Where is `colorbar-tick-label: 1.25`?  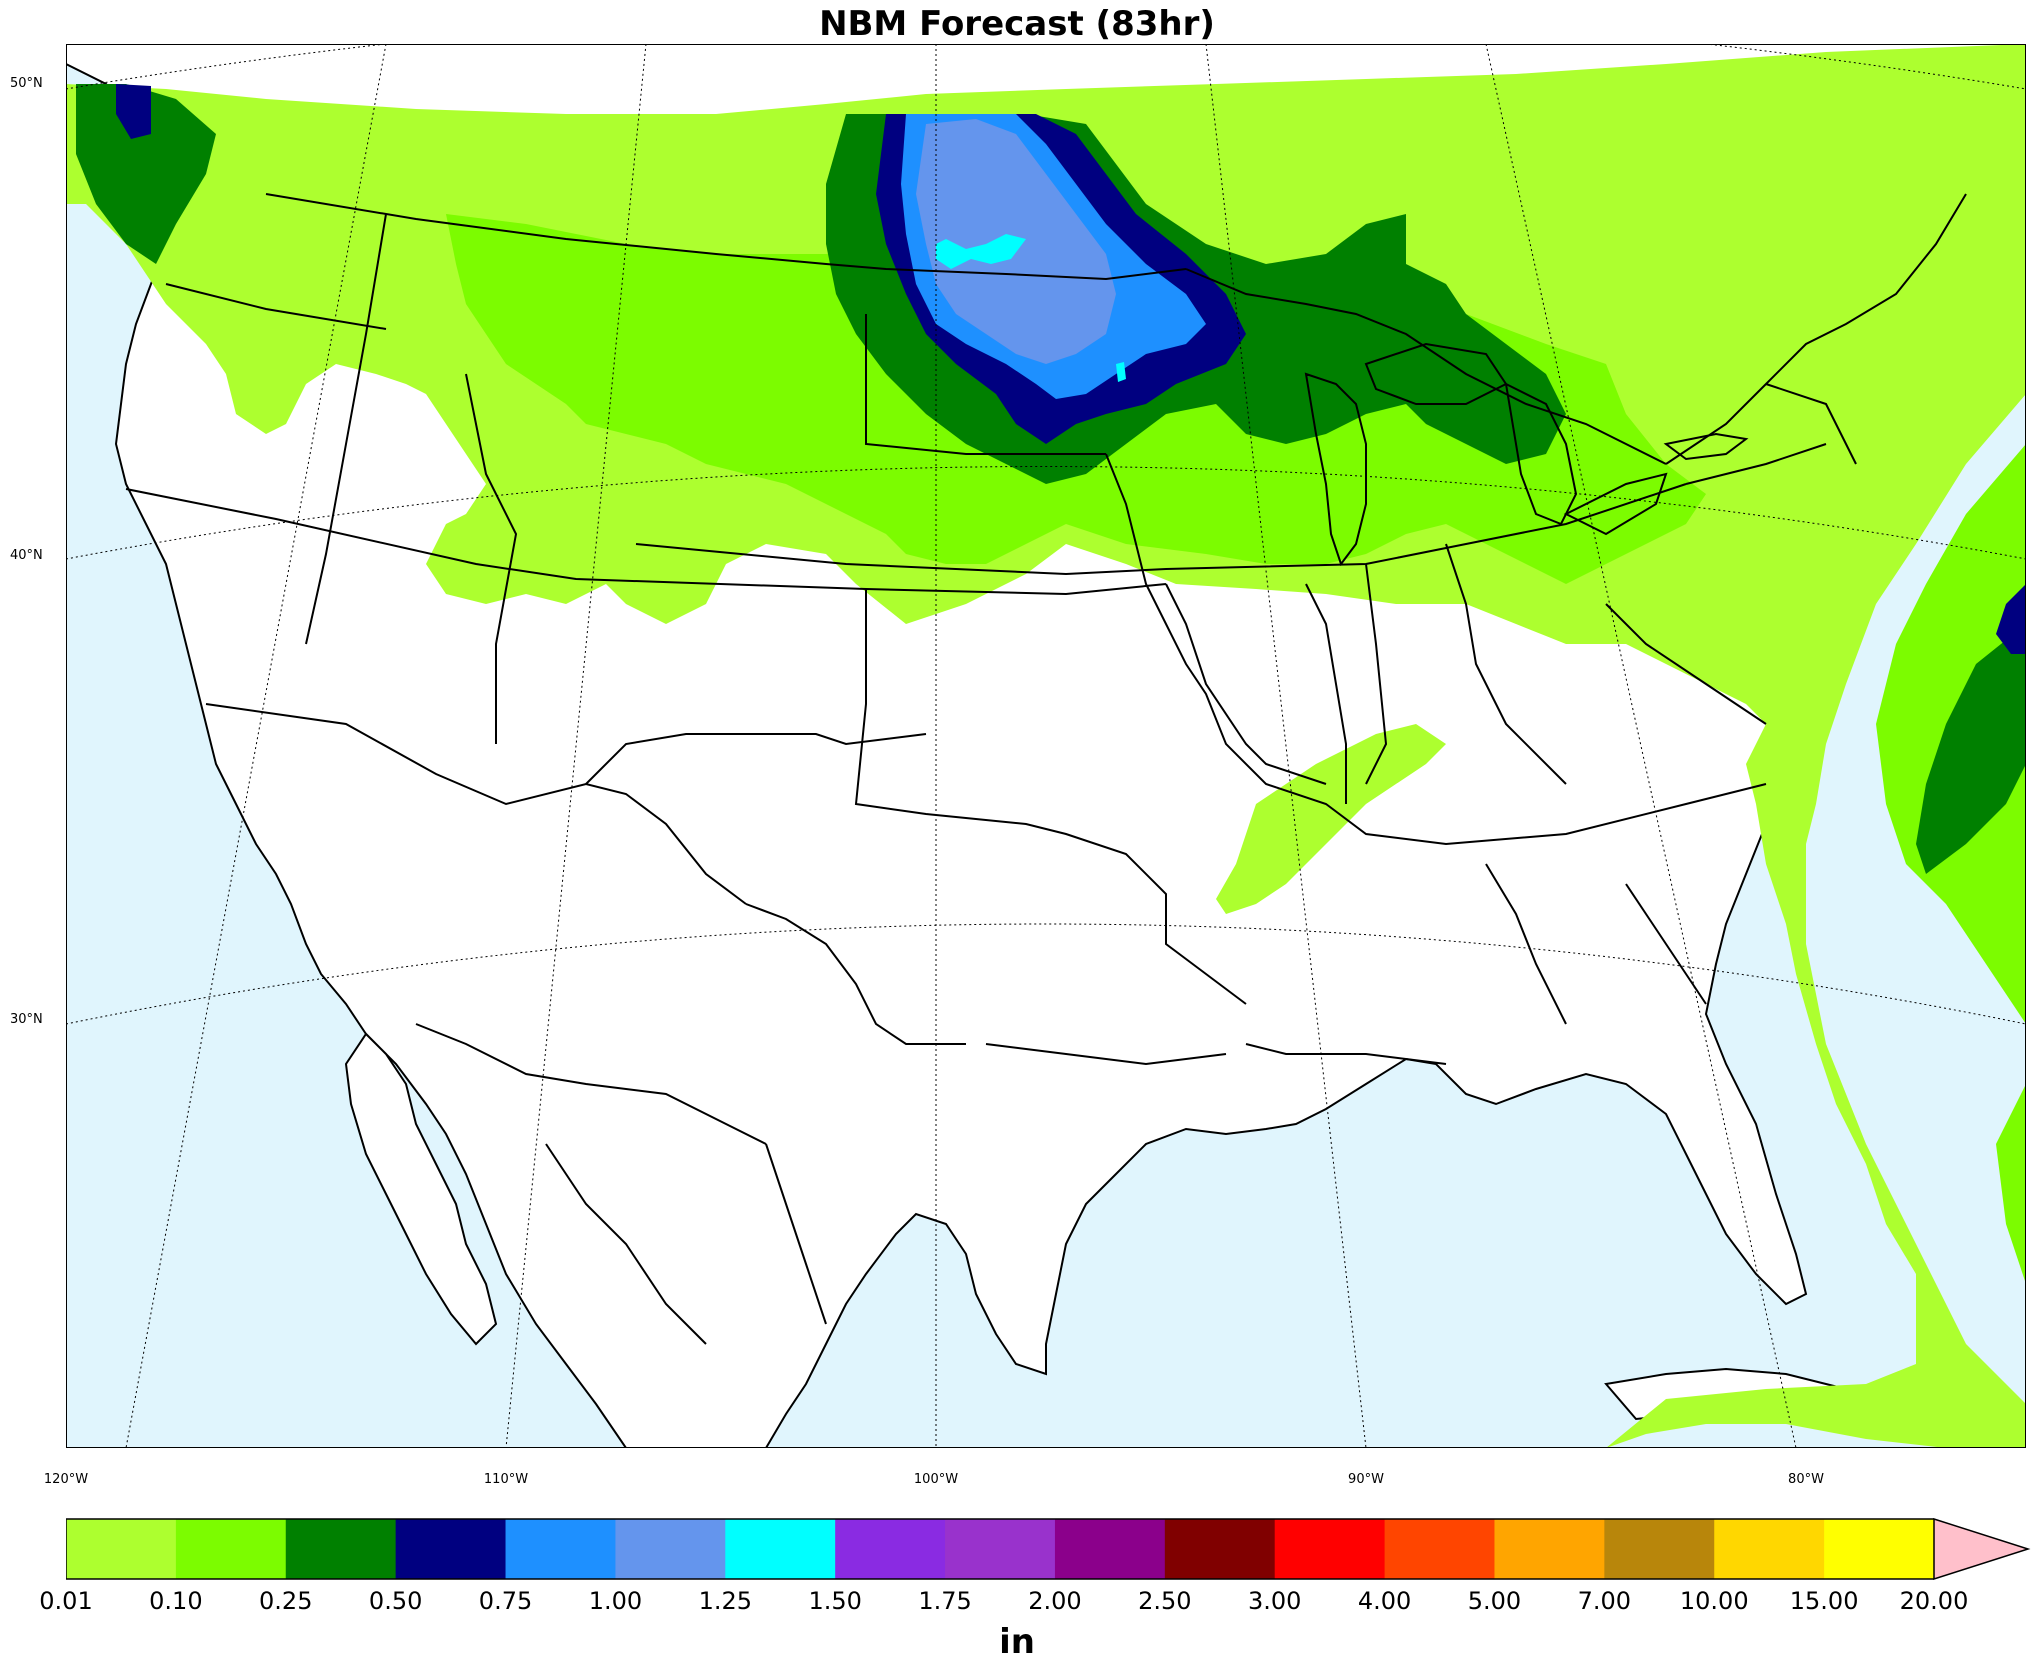 colorbar-tick-label: 1.25 is located at coordinates (725, 1601).